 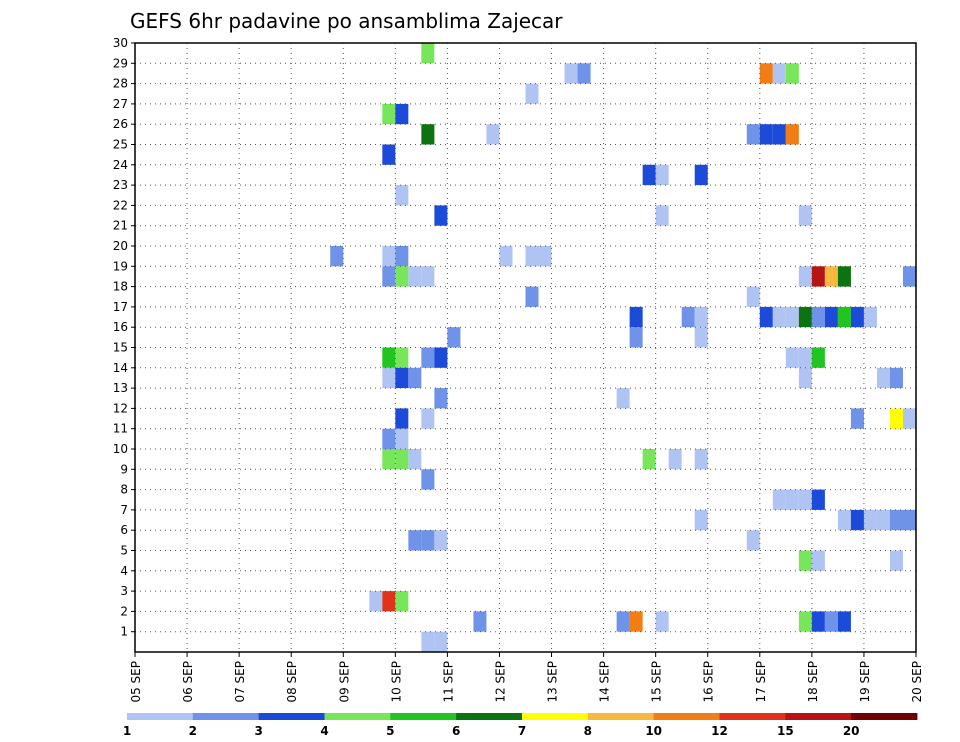 I want to click on y-tick-label: 12, so click(x=120, y=408).